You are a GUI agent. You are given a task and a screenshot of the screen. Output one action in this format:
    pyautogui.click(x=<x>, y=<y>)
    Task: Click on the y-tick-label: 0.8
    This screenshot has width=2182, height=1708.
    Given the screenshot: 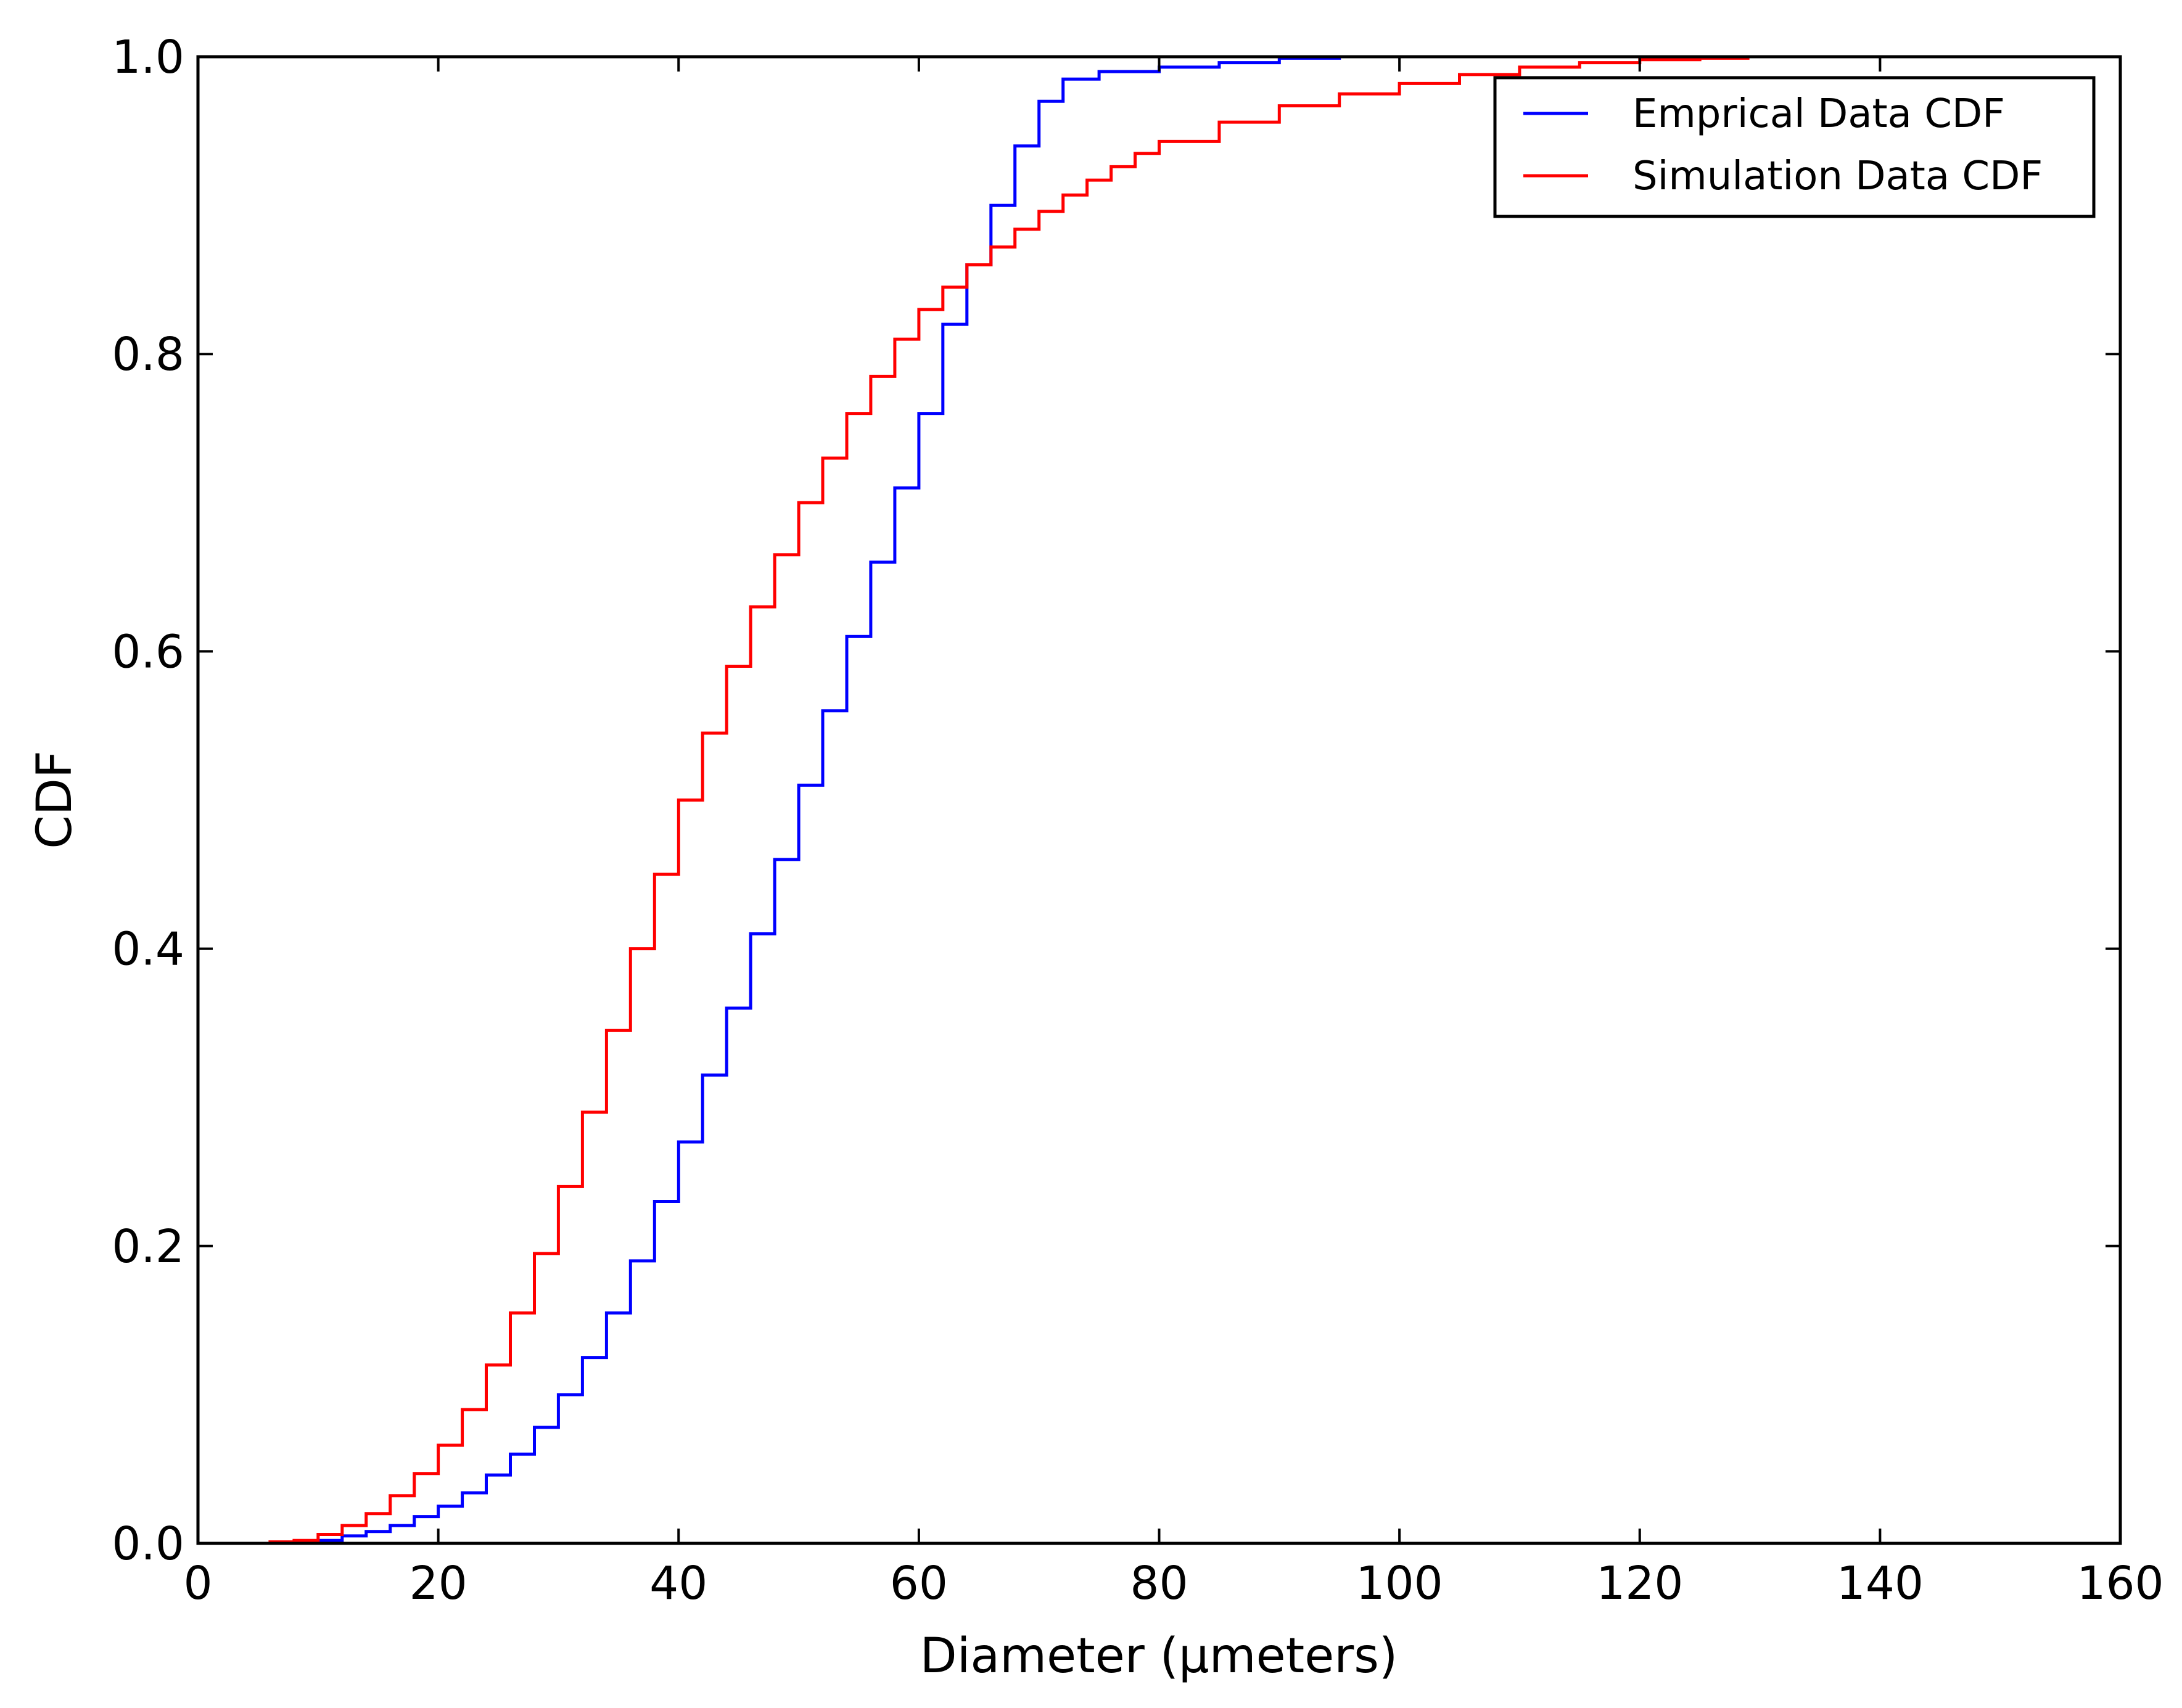 What is the action you would take?
    pyautogui.click(x=148, y=354)
    